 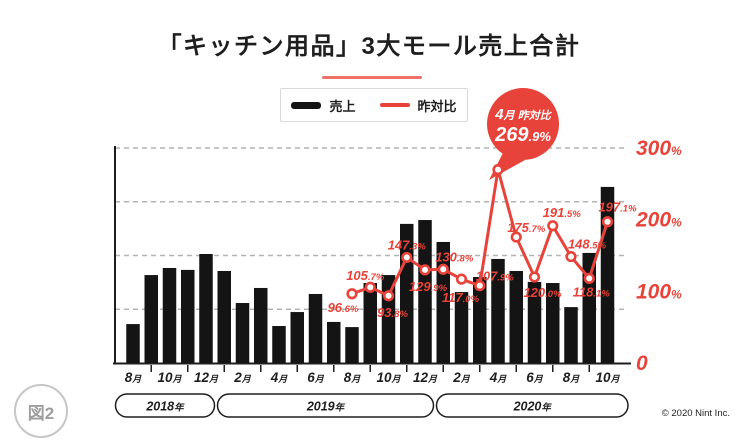 What do you see at coordinates (526, 227) in the screenshot?
I see `yoy-point-label: 175.7%` at bounding box center [526, 227].